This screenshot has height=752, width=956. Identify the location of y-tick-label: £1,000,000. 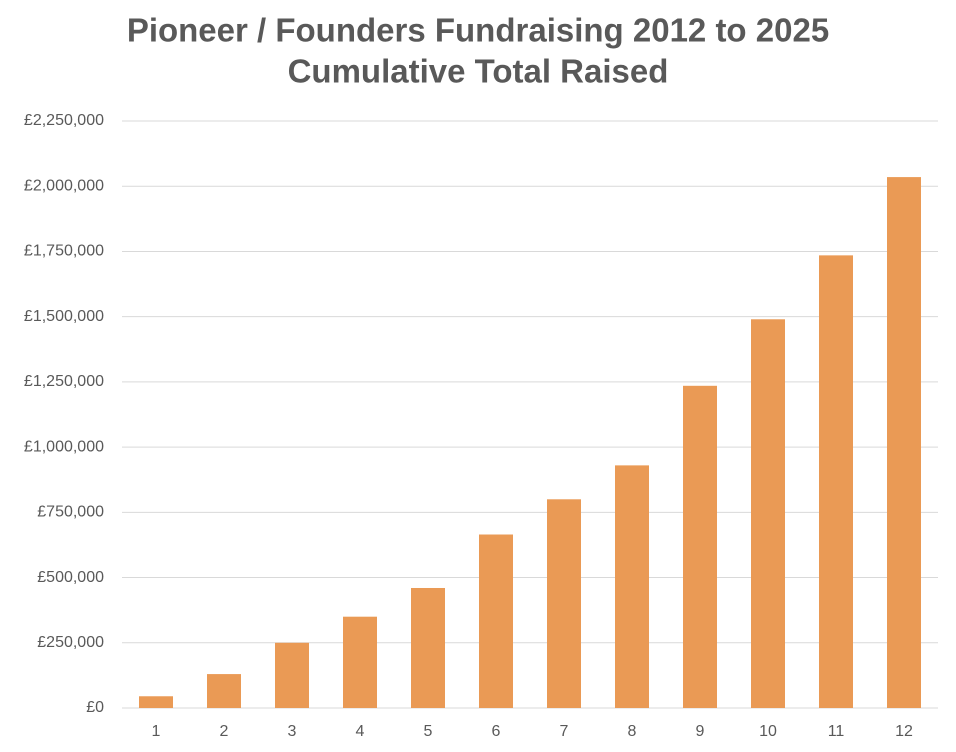
(64, 446).